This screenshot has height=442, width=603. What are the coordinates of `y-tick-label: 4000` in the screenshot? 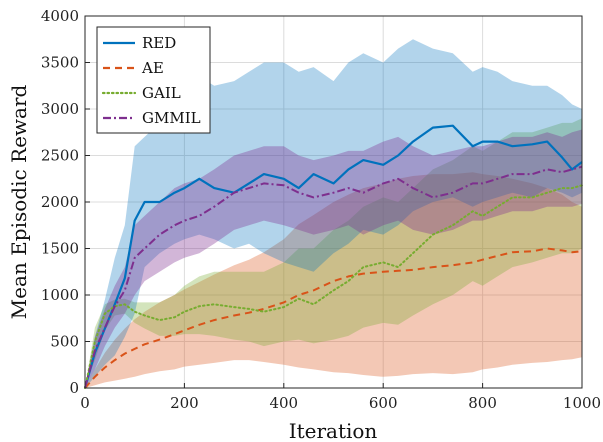 It's located at (60, 16).